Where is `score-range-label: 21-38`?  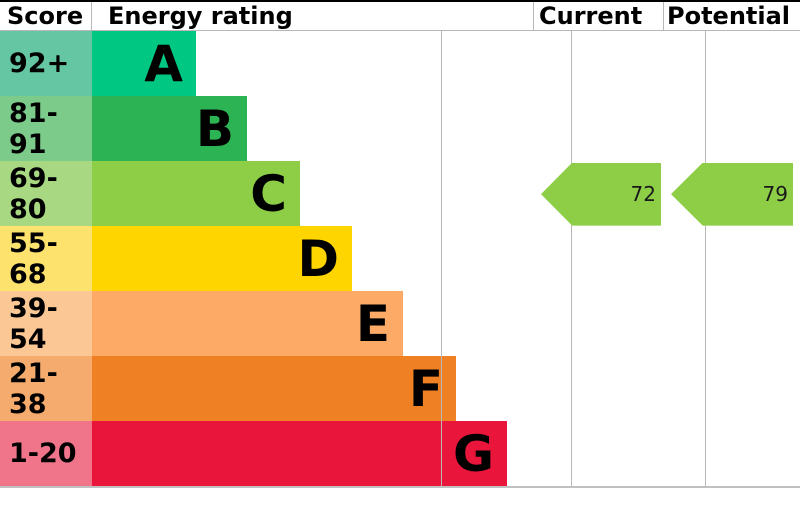
score-range-label: 21-38 is located at coordinates (33, 388).